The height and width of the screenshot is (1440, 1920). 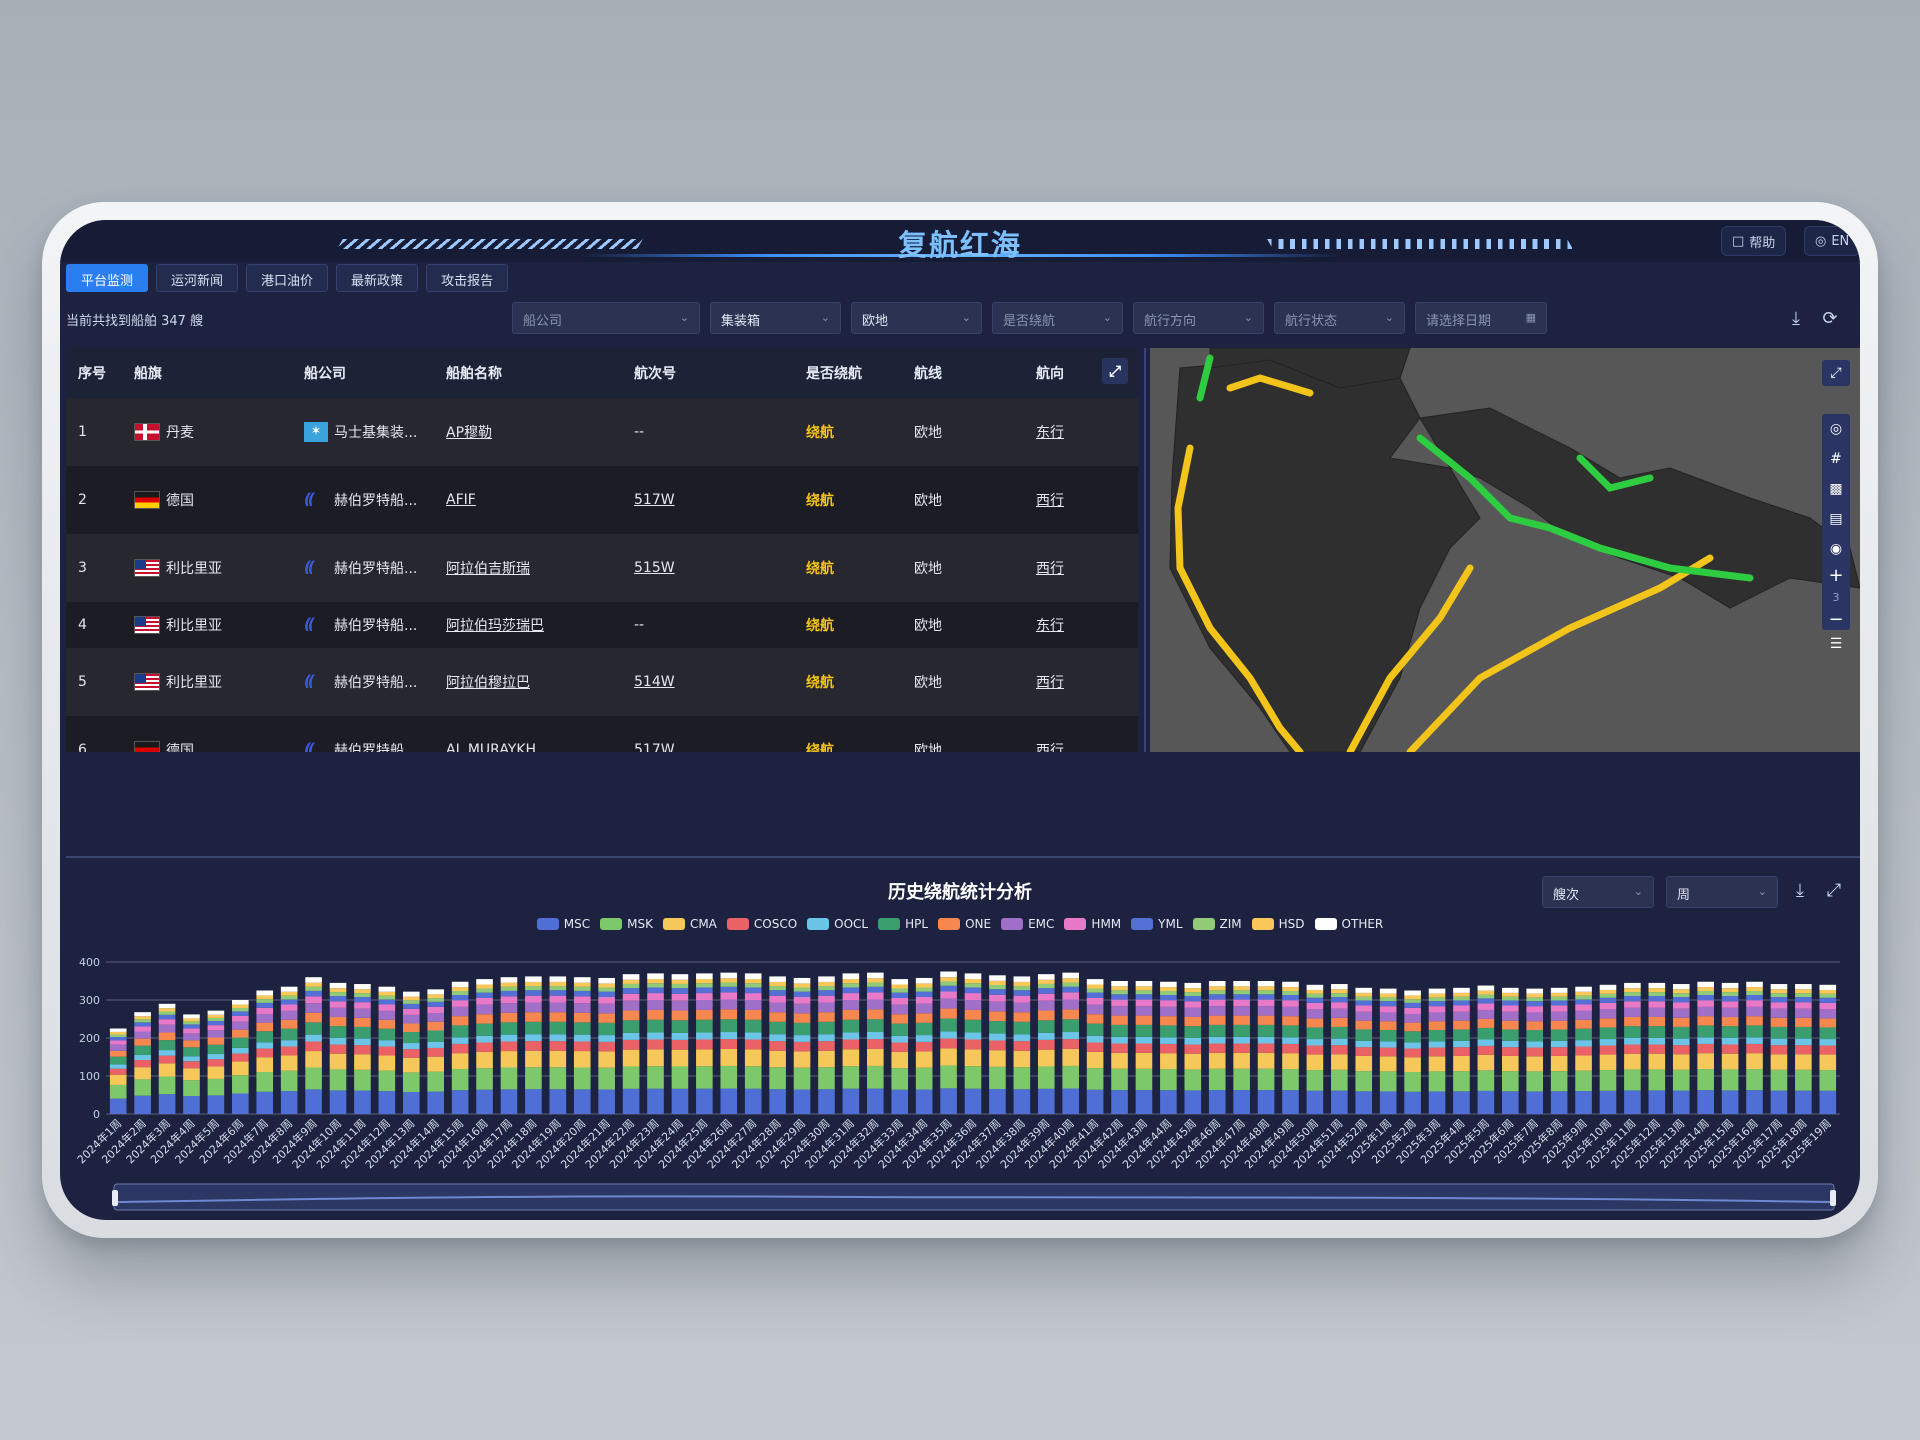 What do you see at coordinates (488, 569) in the screenshot?
I see `ship-name-link: 阿拉伯吉斯瑞` at bounding box center [488, 569].